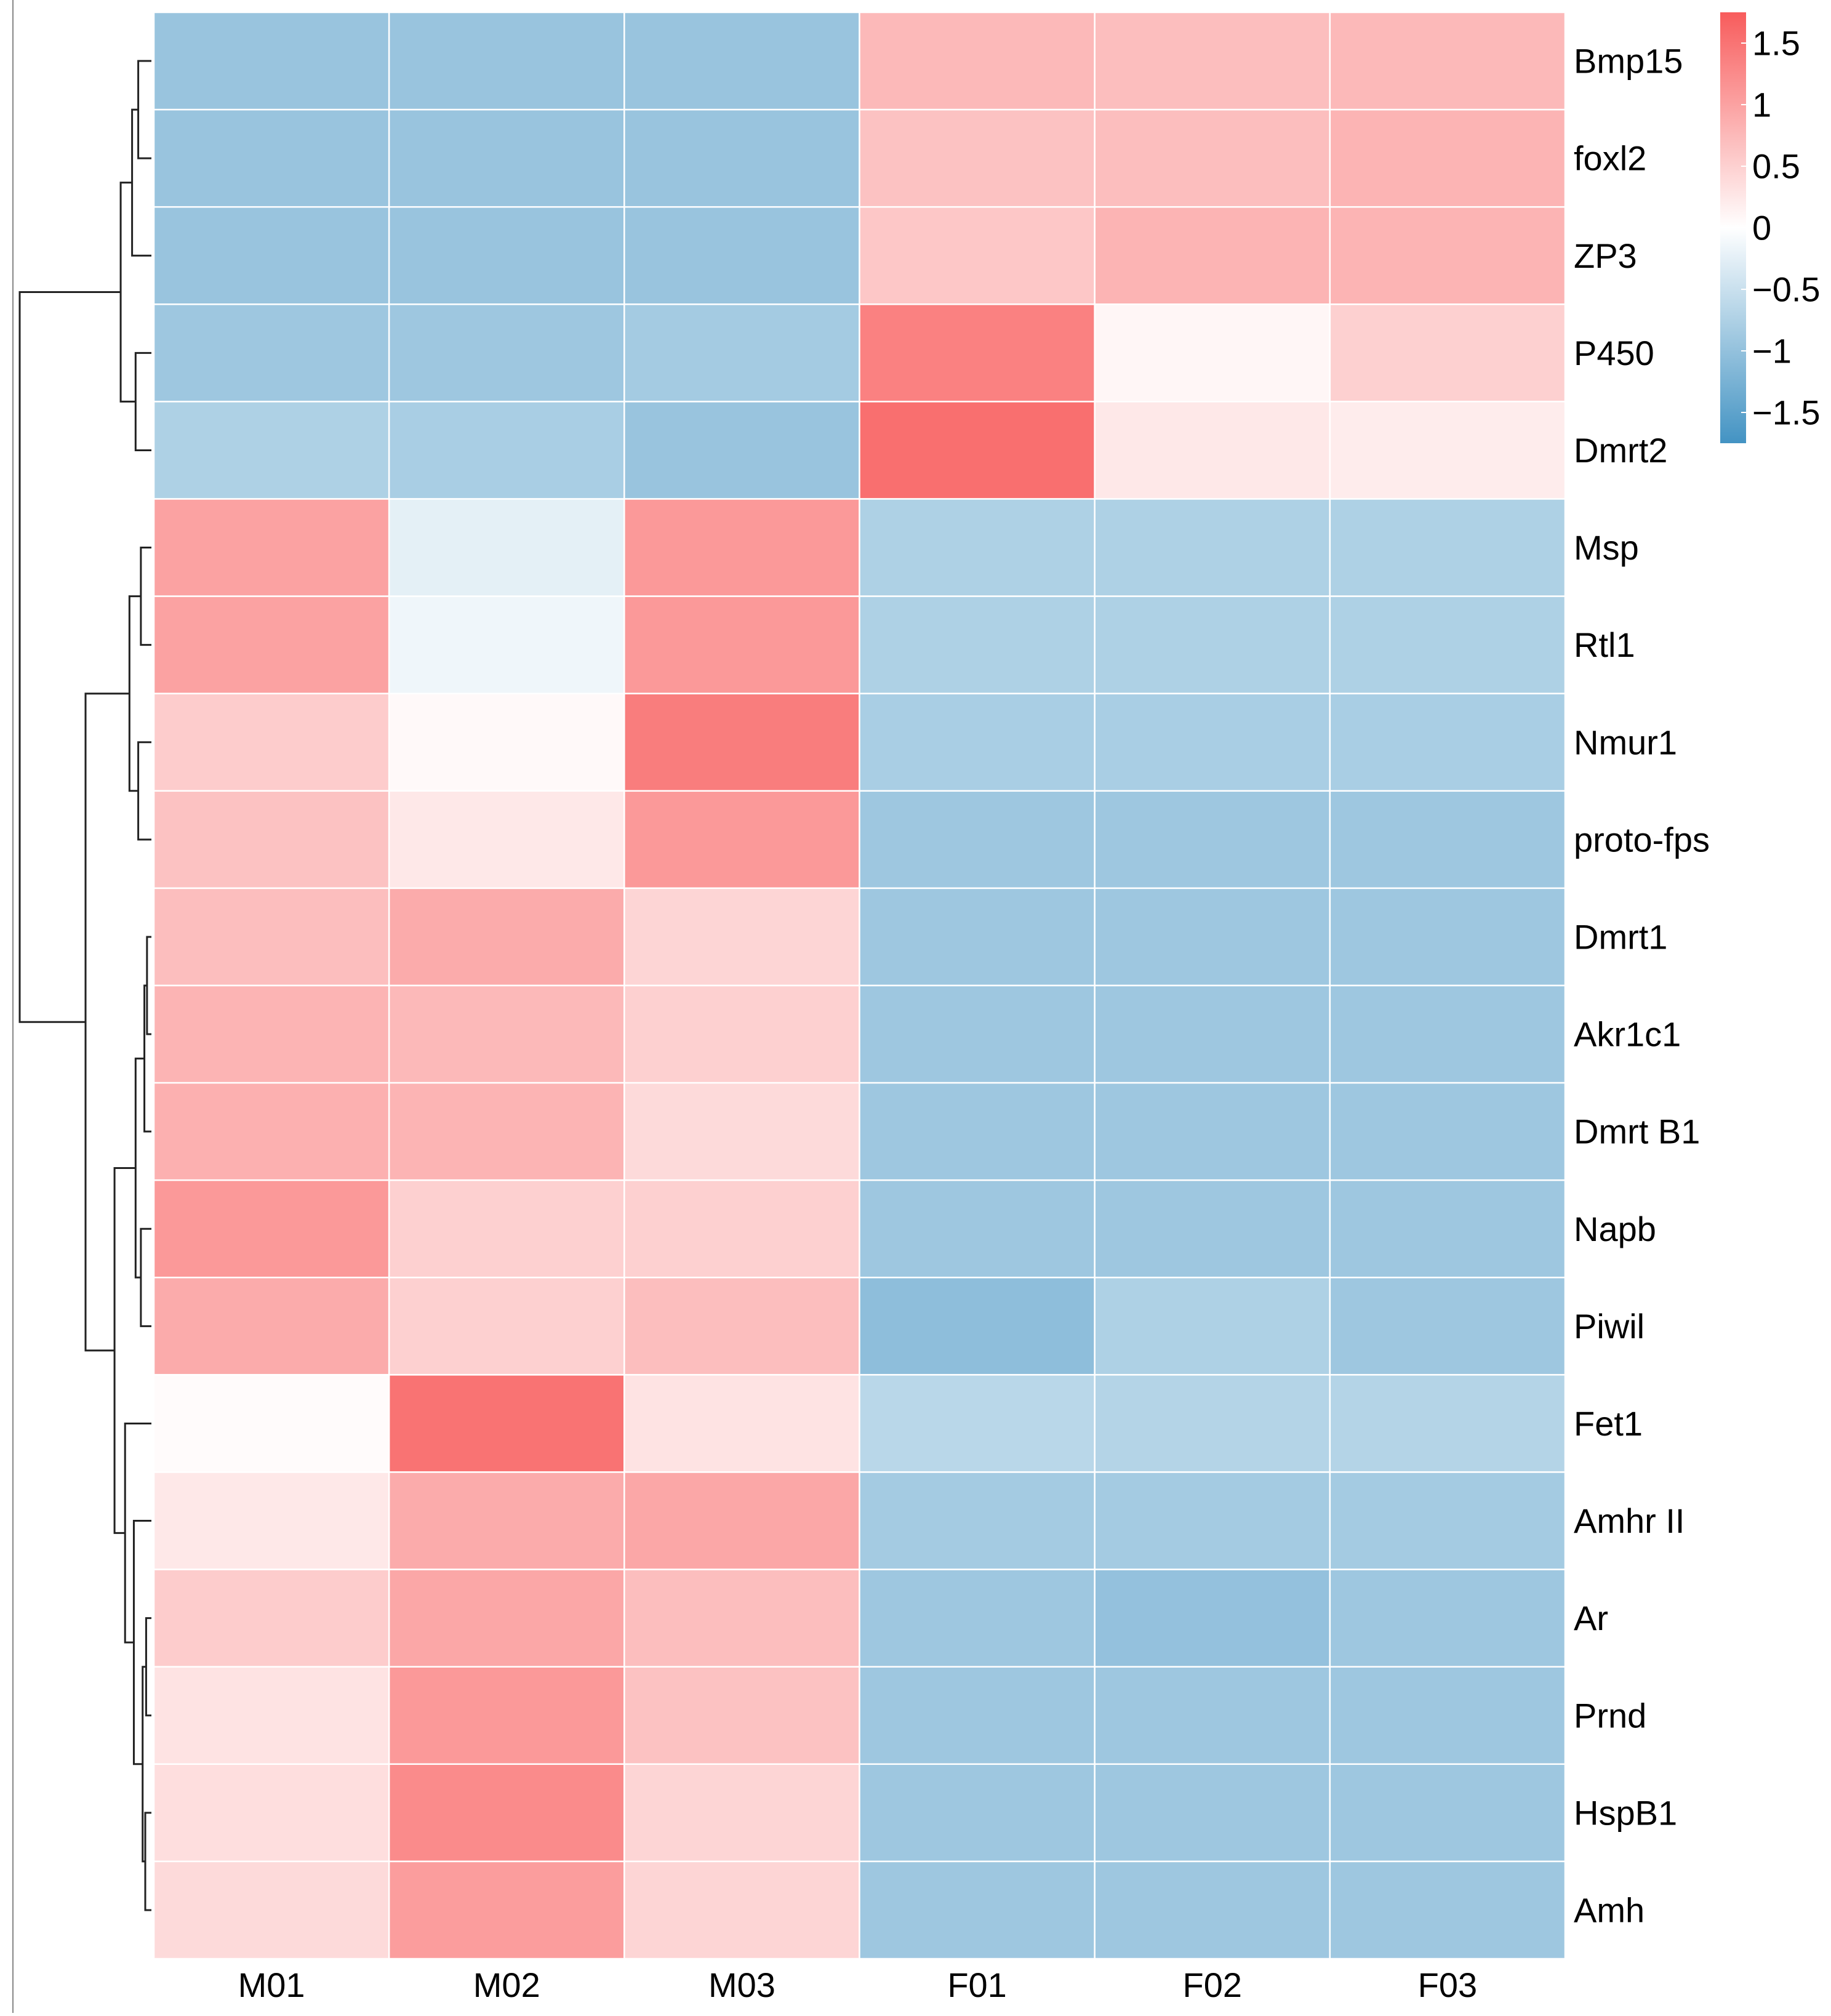 This screenshot has height=2016, width=1831. Describe the element at coordinates (1627, 1034) in the screenshot. I see `row-label: Akr1c1` at that location.